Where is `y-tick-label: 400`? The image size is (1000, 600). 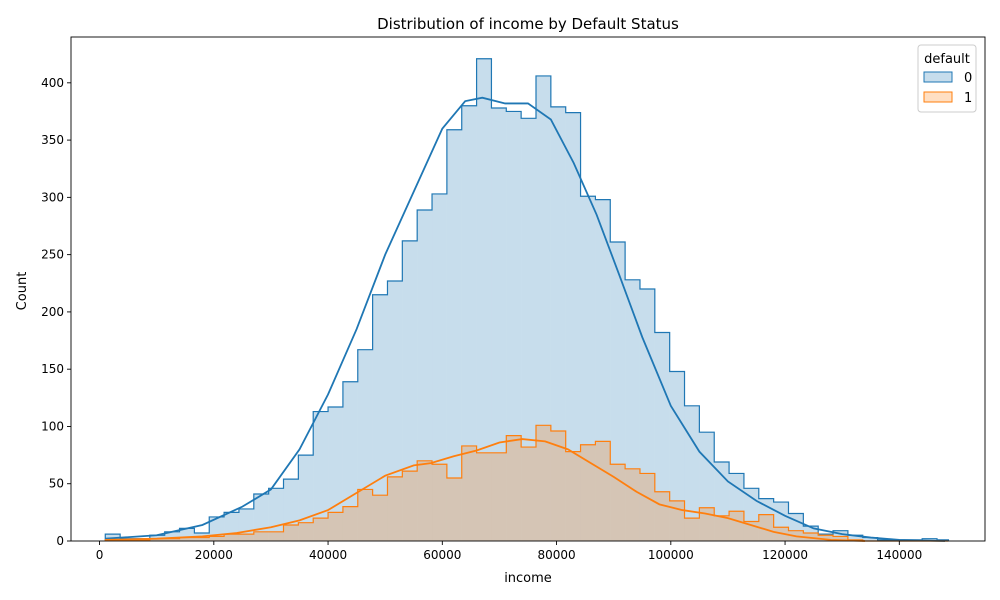
y-tick-label: 400 is located at coordinates (52, 83).